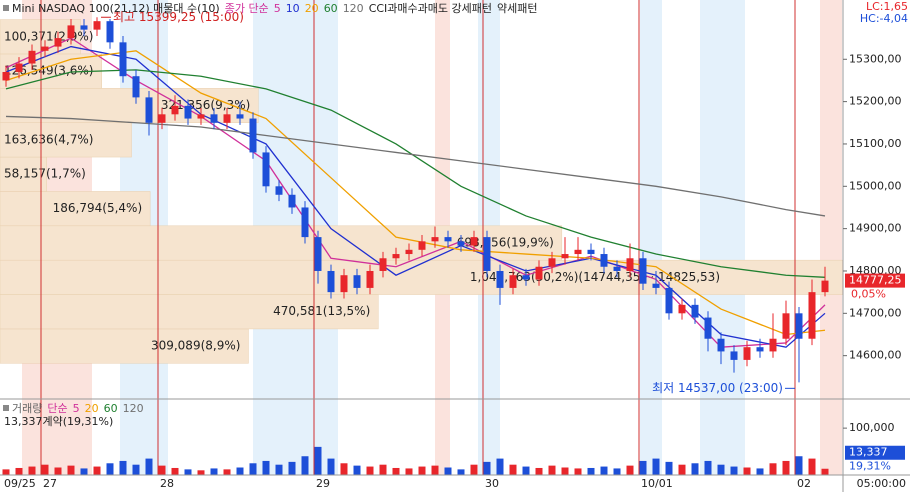 This screenshot has height=492, width=910. I want to click on legend-swatch, so click(6, 8).